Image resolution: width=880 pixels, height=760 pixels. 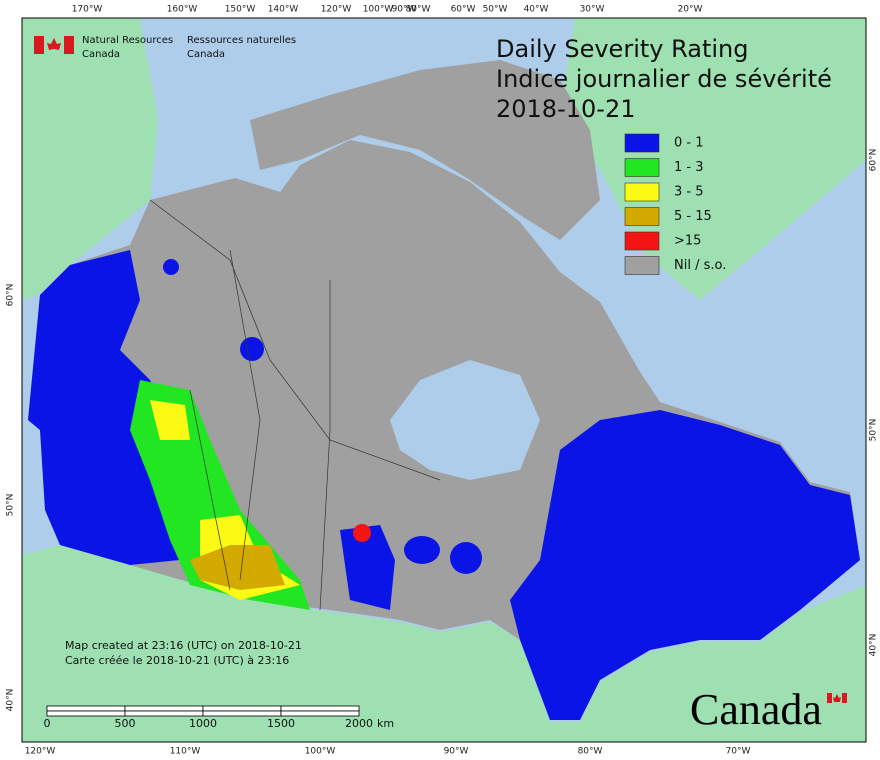 I want to click on hudson-bay, so click(x=465, y=420).